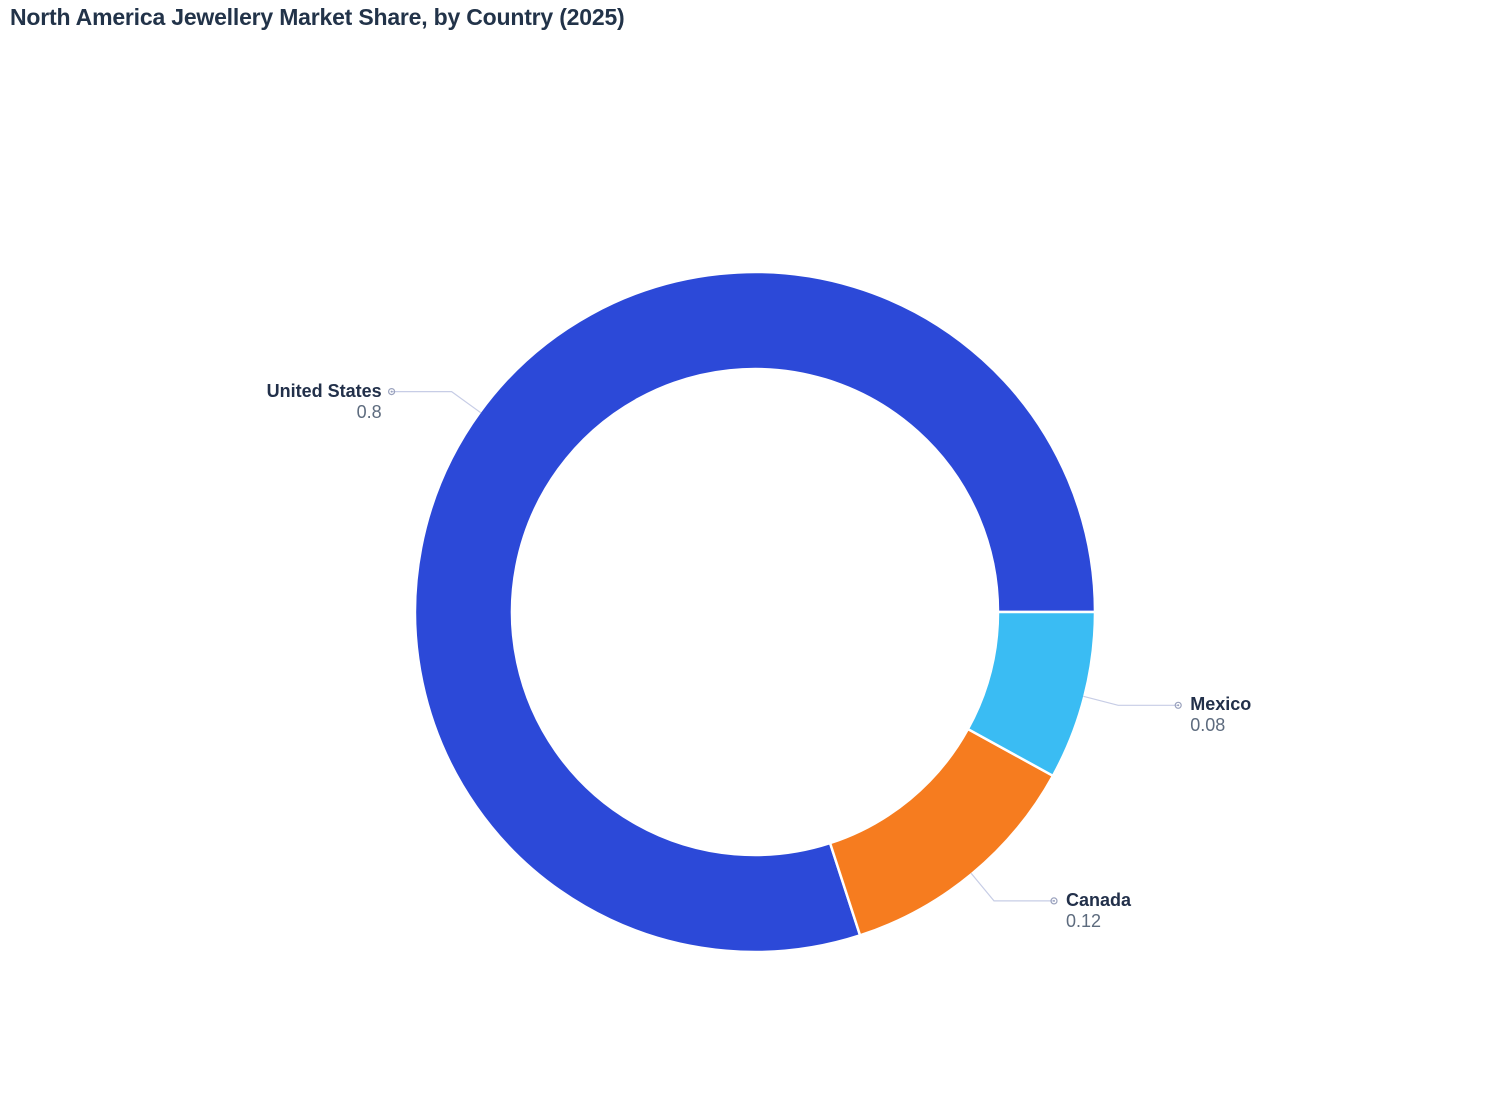 This screenshot has height=1120, width=1508. Describe the element at coordinates (1031, 694) in the screenshot. I see `pie-slice-mexico` at that location.